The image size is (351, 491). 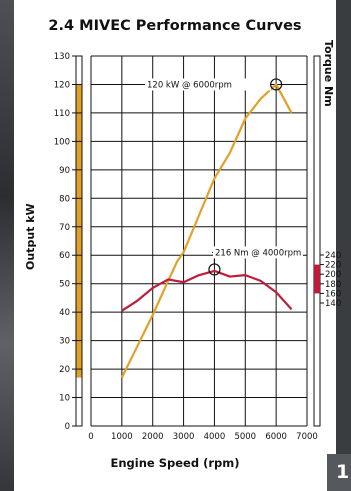 What do you see at coordinates (62, 114) in the screenshot?
I see `y-tick-label: 110` at bounding box center [62, 114].